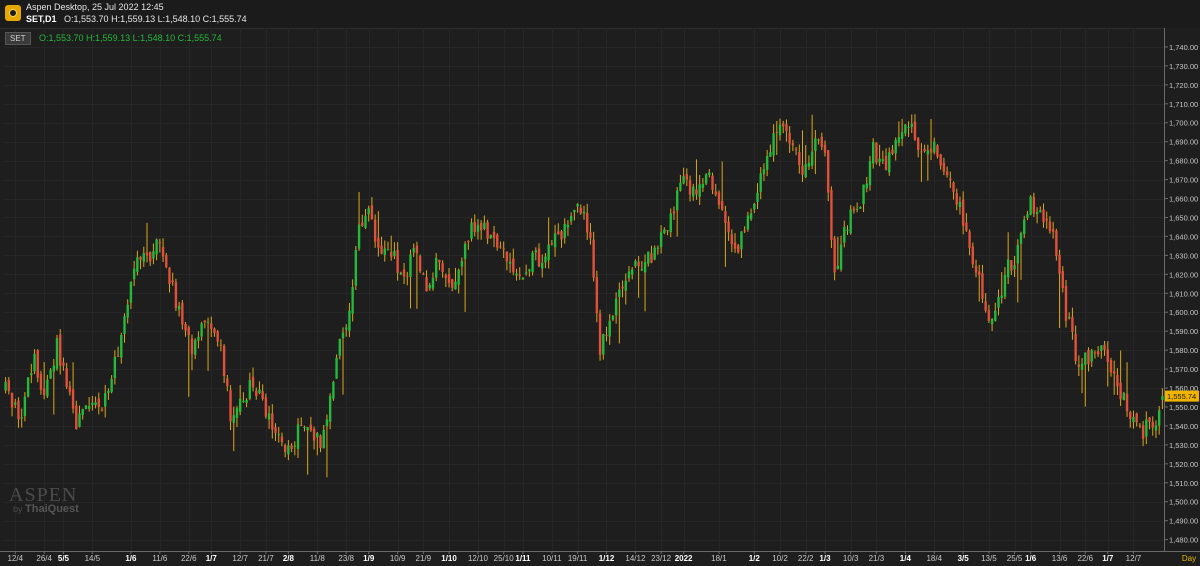 The image size is (1200, 566). Describe the element at coordinates (600, 558) in the screenshot. I see `time-axis` at that location.